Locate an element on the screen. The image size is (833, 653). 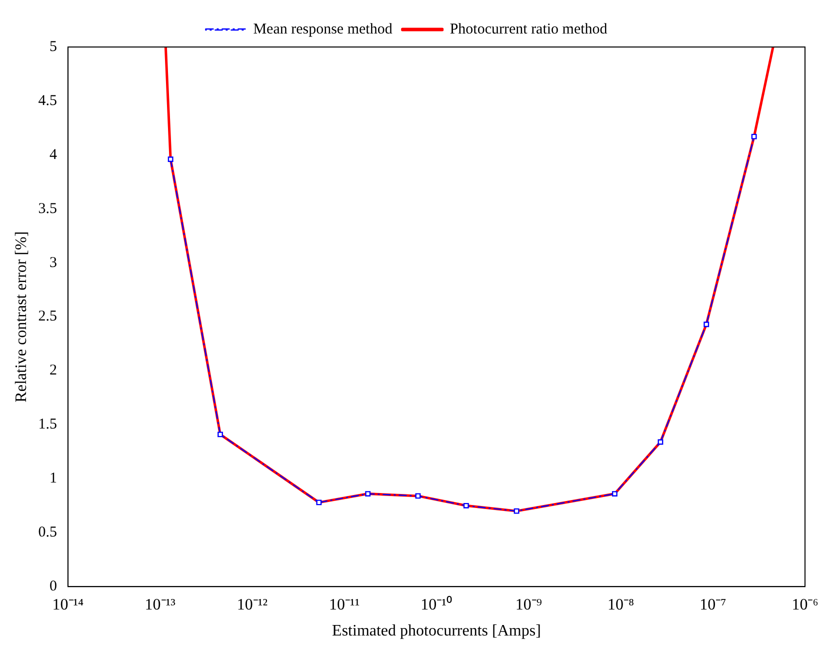
x-tick-label: 10⁻⁷ is located at coordinates (713, 605).